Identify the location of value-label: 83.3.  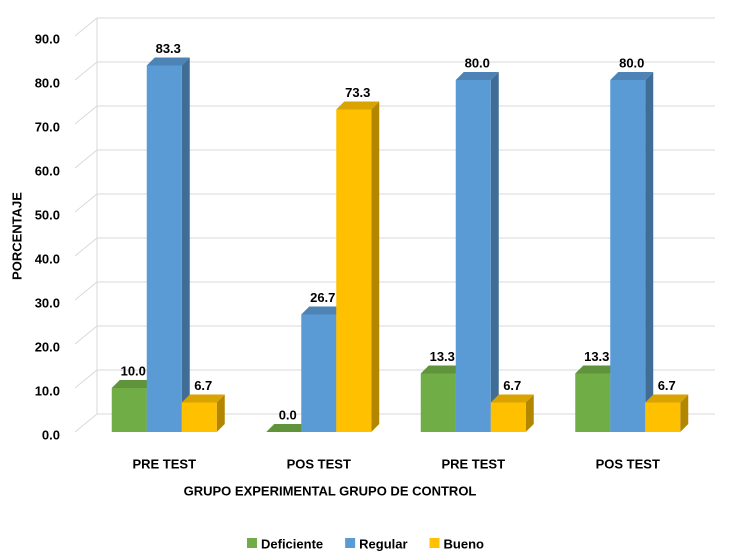
(168, 48).